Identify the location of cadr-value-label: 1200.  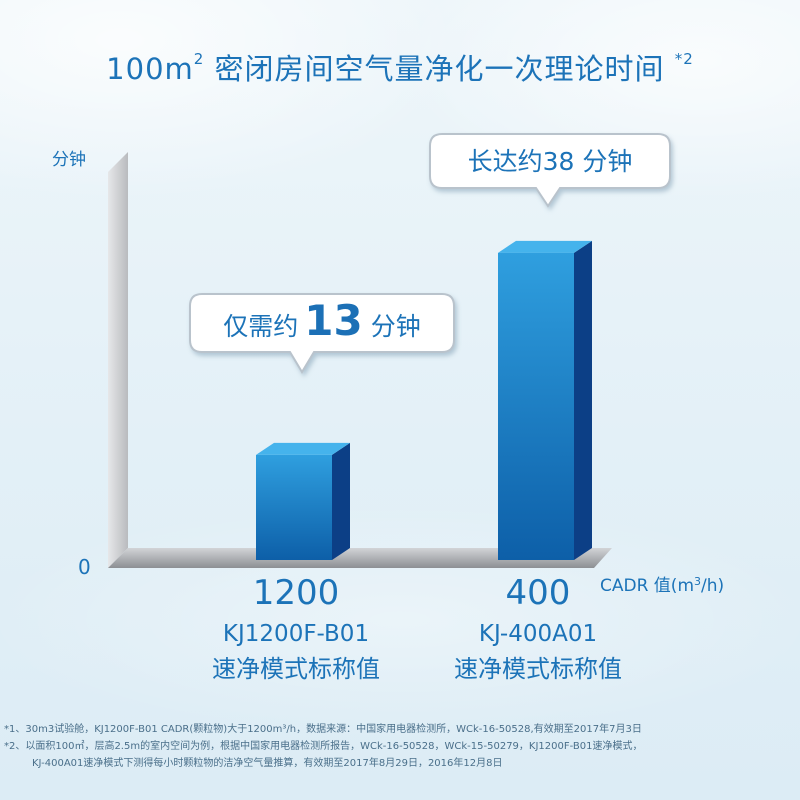
(296, 593).